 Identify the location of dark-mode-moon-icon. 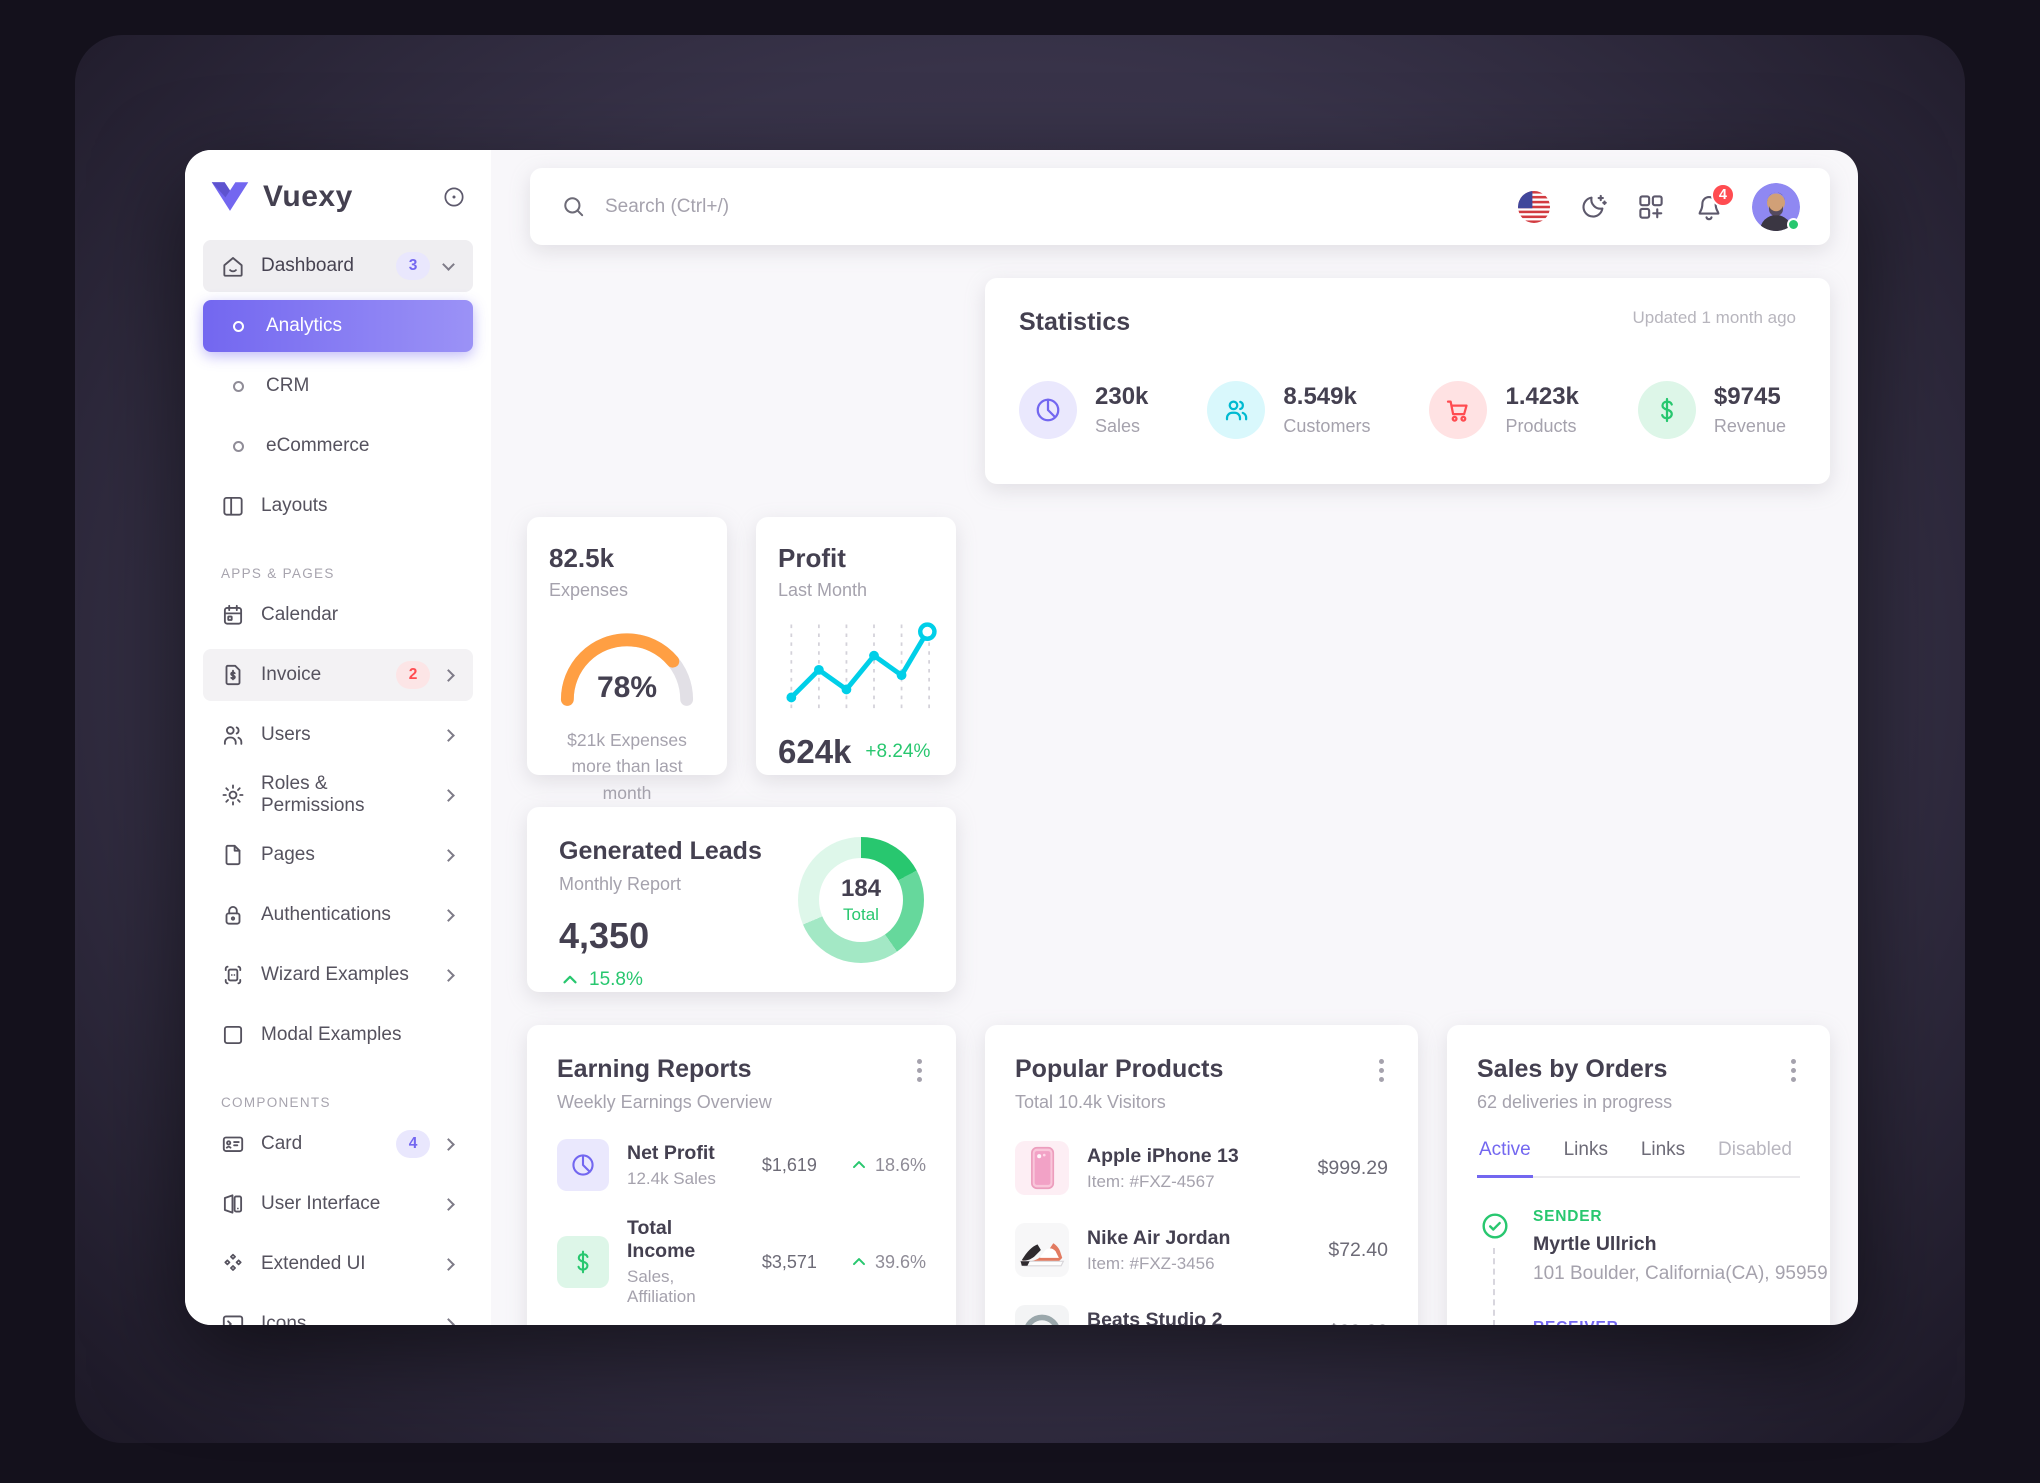
(1593, 207).